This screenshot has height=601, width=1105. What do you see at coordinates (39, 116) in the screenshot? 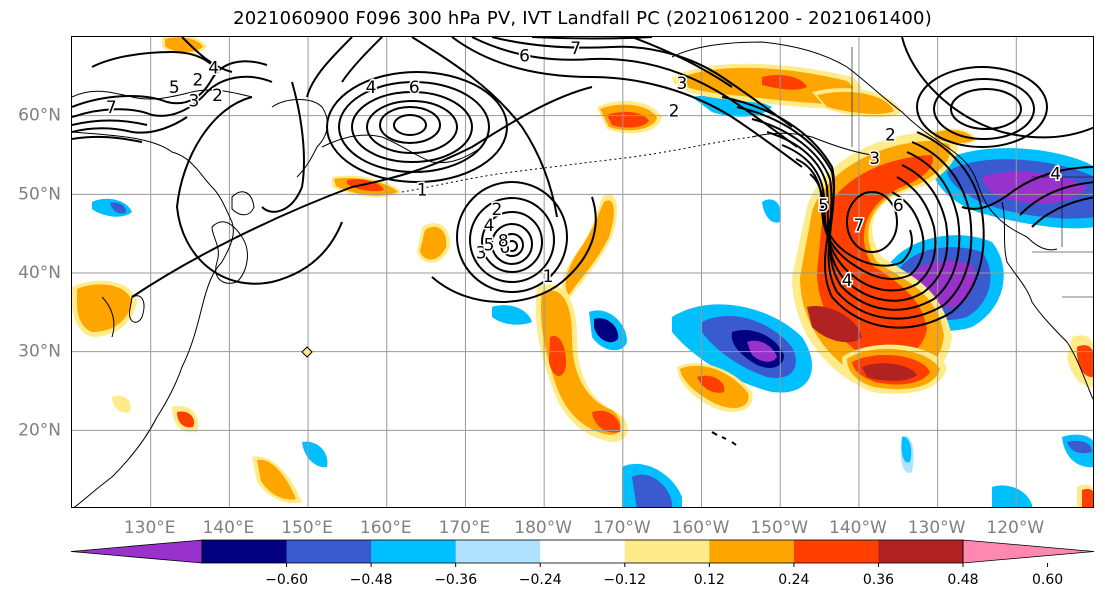
I see `latitude-tick-label: 60°N` at bounding box center [39, 116].